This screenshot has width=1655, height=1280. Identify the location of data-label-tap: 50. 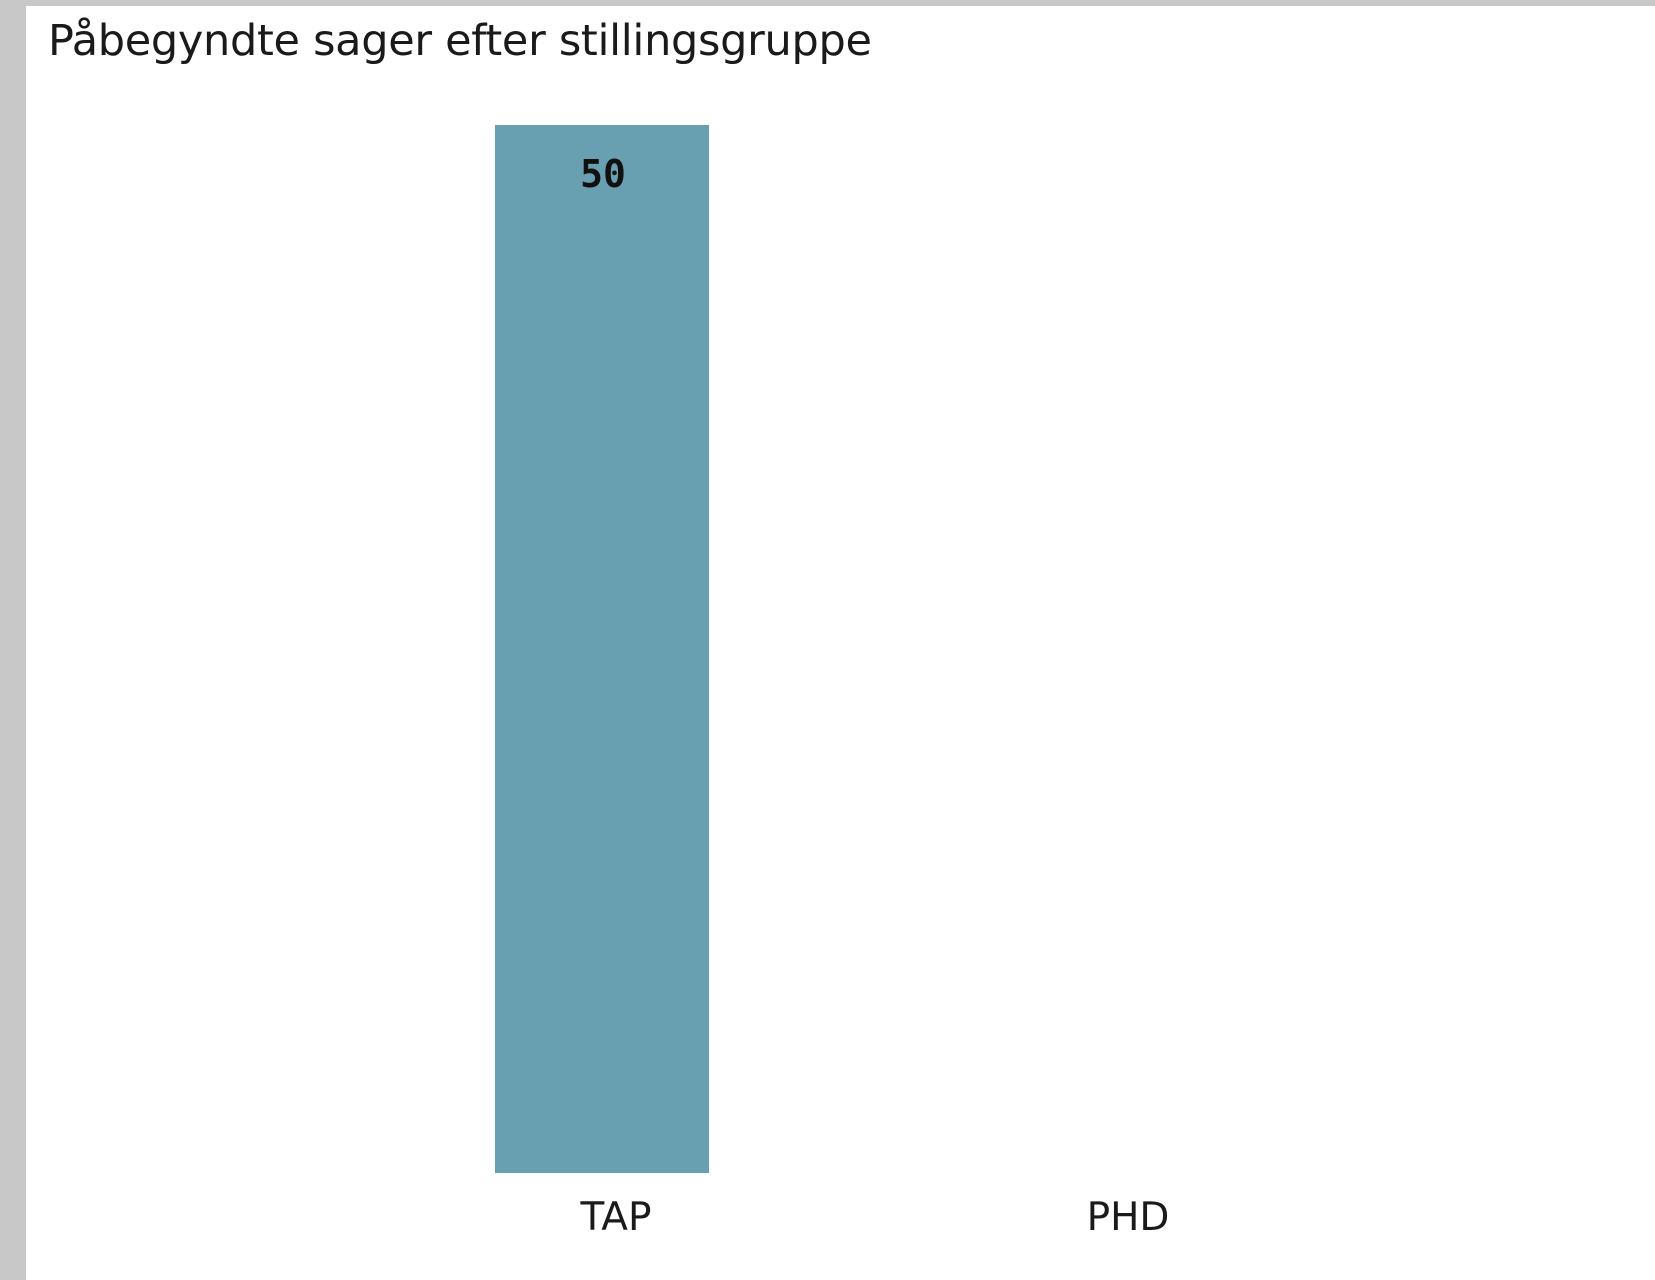
(603, 174).